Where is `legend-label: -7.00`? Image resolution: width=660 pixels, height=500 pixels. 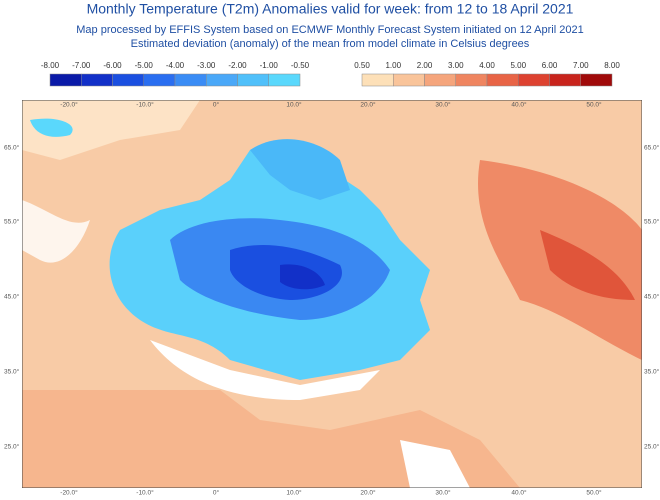
legend-label: -7.00 is located at coordinates (81, 65).